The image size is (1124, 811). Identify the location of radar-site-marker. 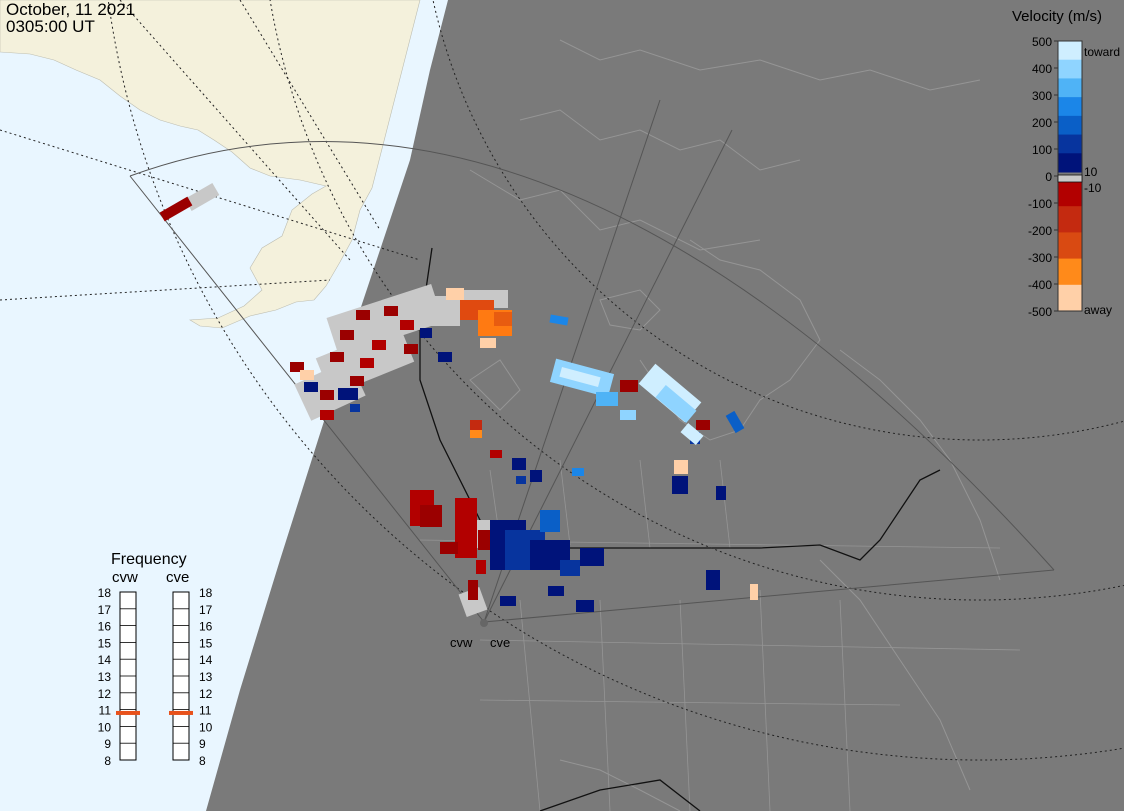
(484, 623).